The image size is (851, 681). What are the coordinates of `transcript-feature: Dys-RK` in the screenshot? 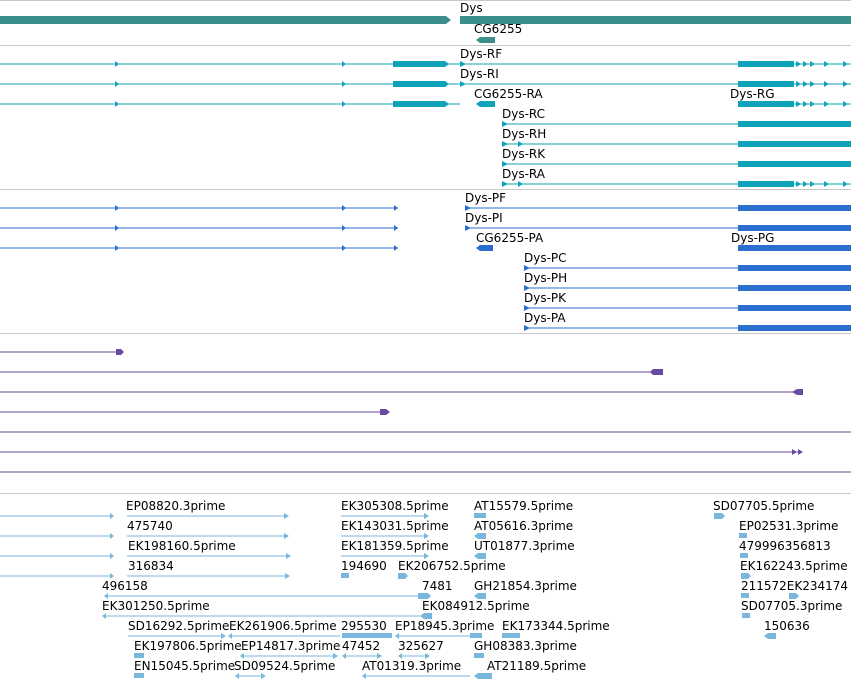 It's located at (676, 157).